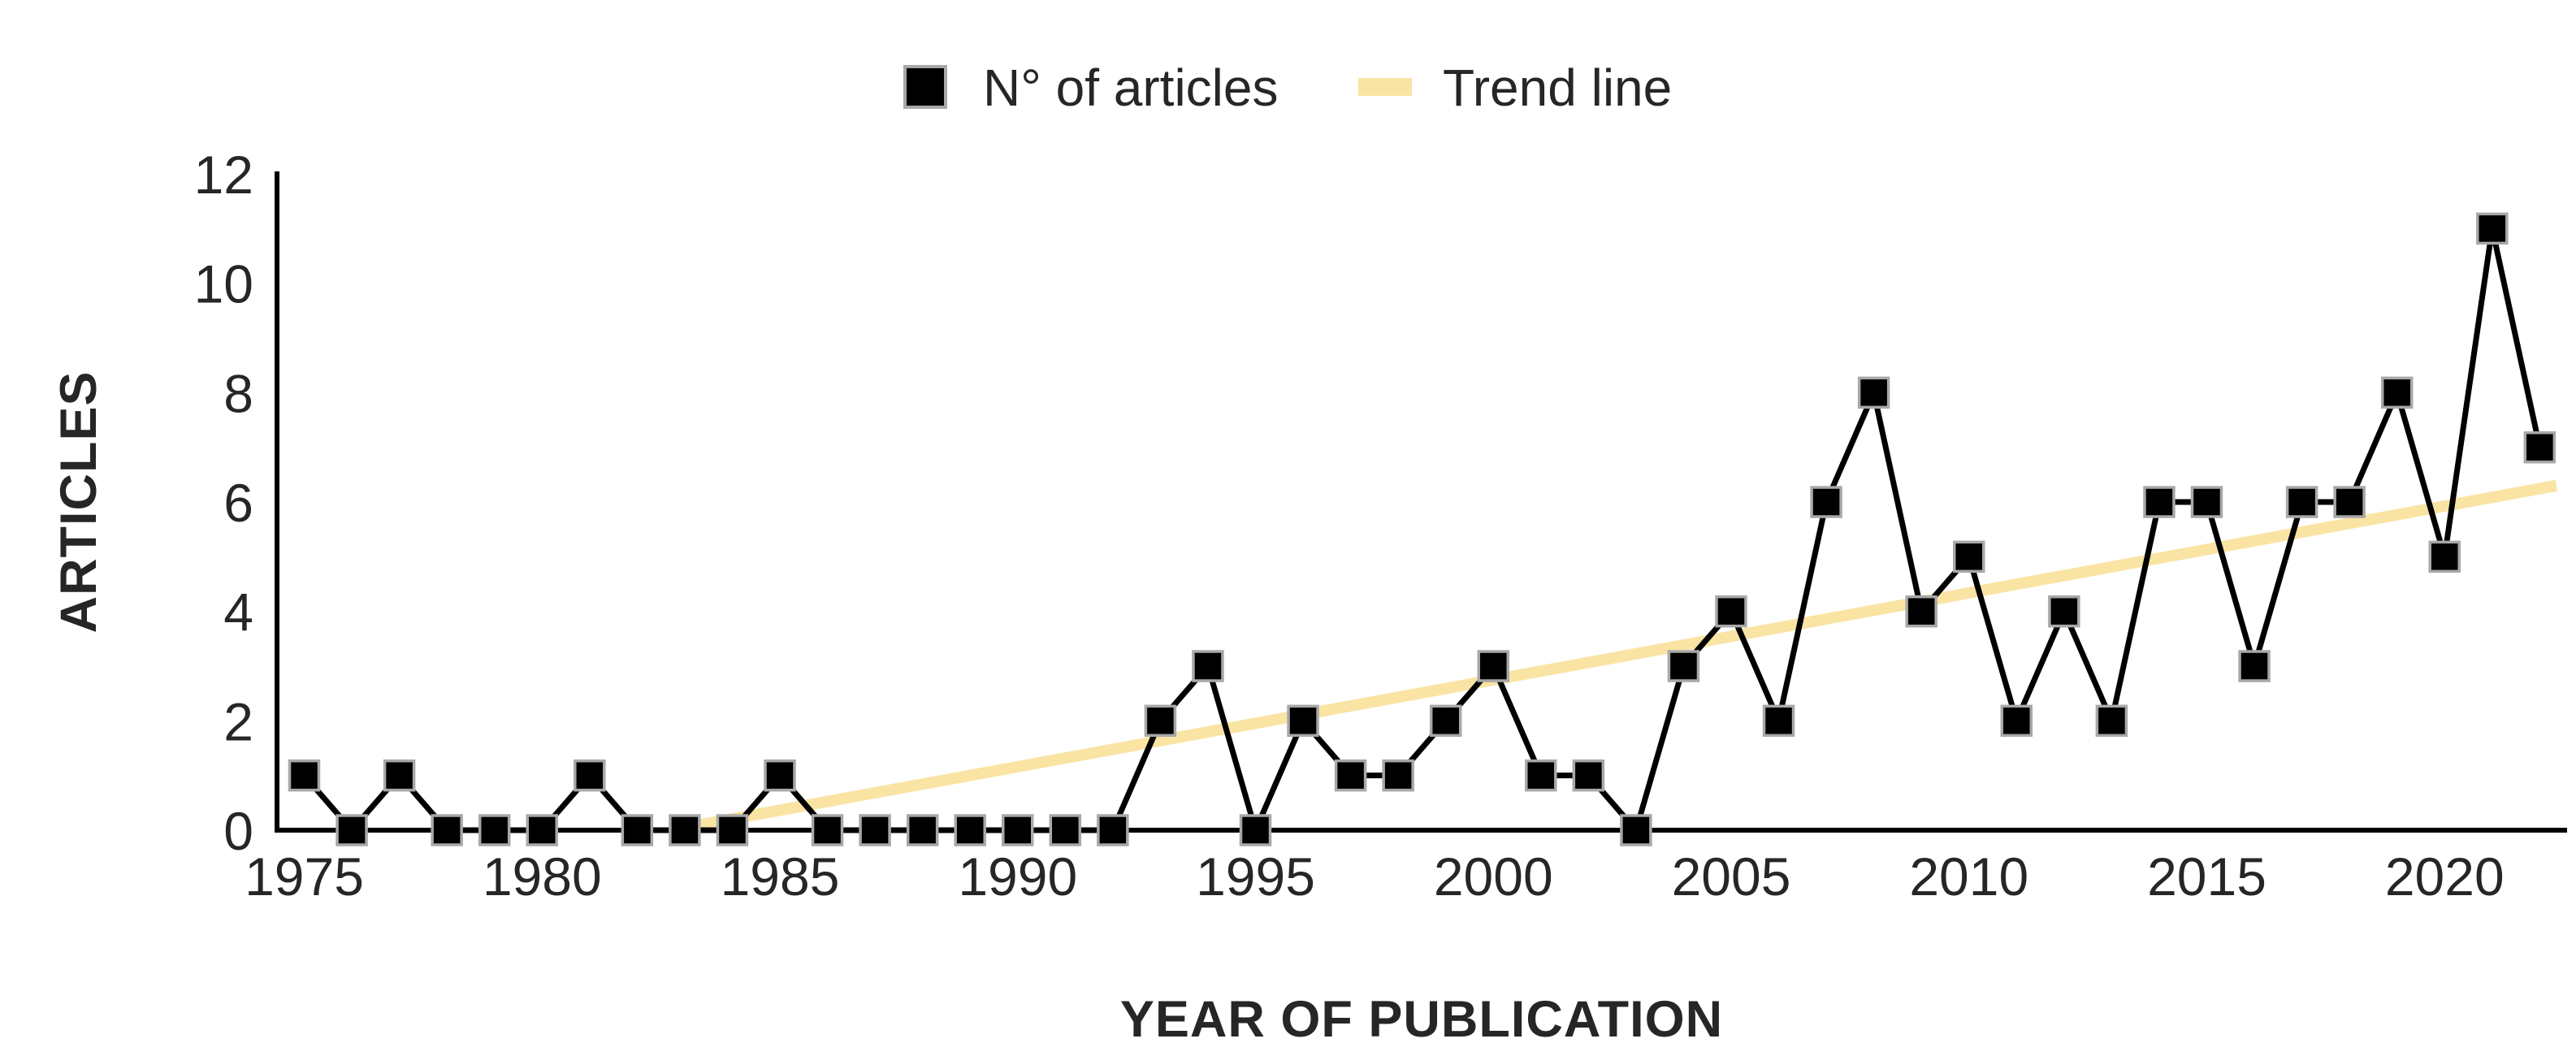 This screenshot has width=2576, height=1056. I want to click on x-tick-label: 2020, so click(2445, 876).